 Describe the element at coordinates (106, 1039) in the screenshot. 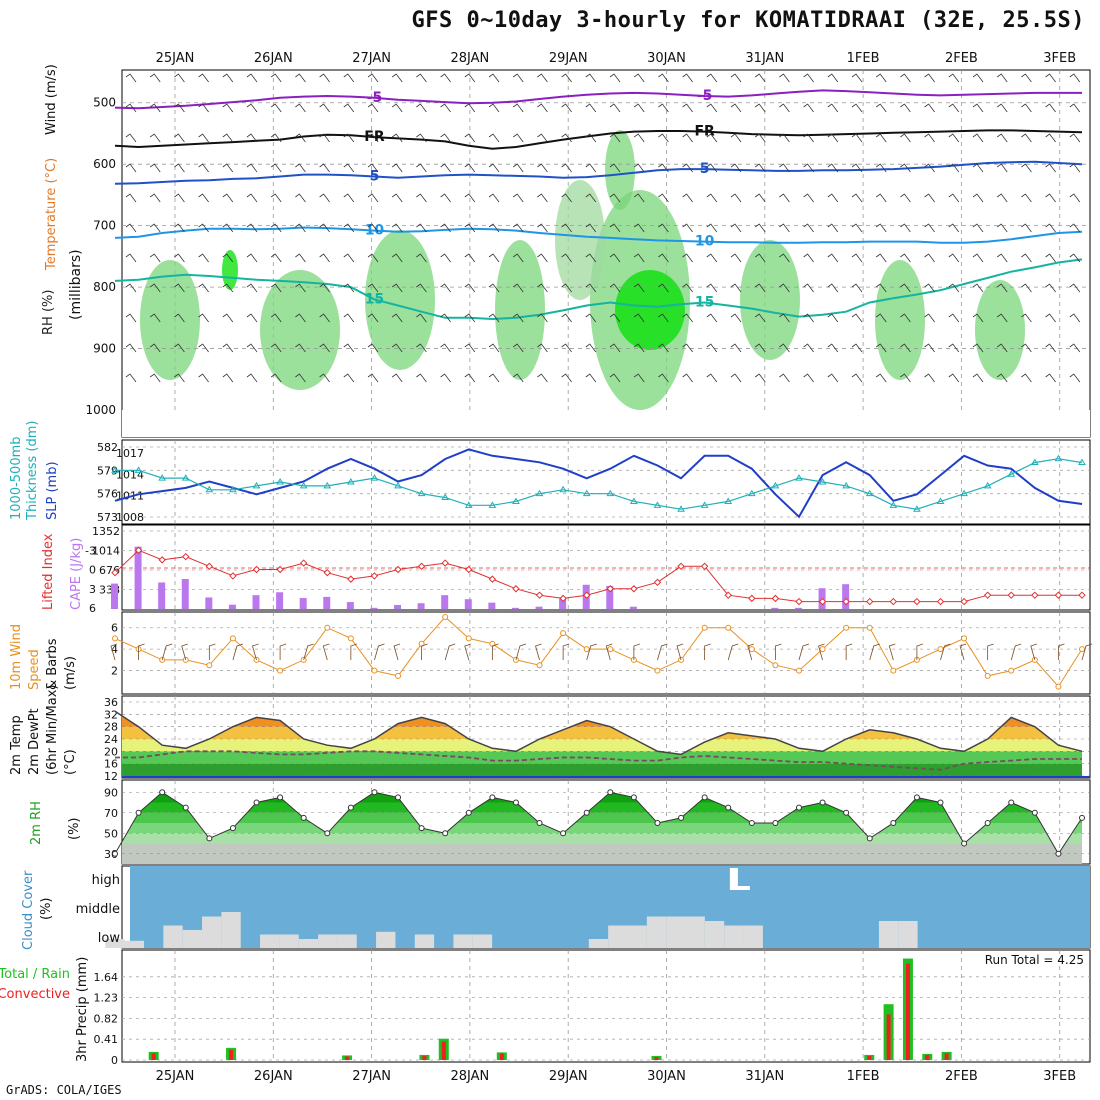

I see `precip-tick-0.41: 0.41` at that location.